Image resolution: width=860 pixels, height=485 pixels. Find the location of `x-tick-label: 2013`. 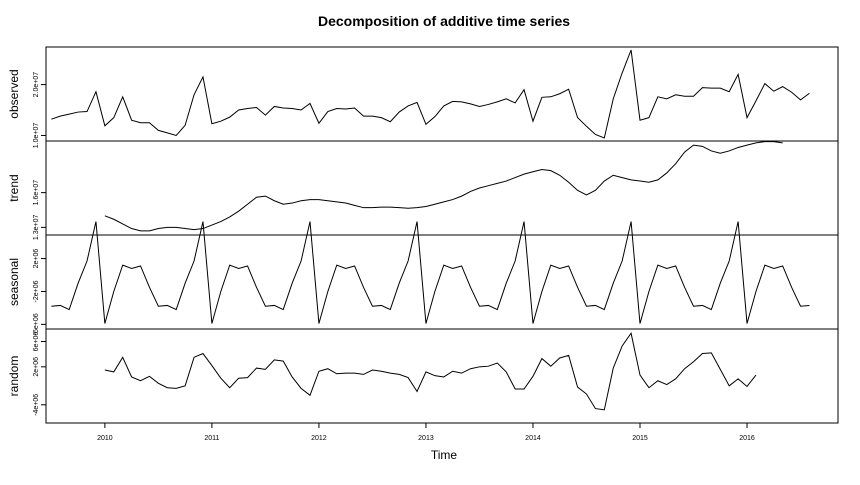

x-tick-label: 2013 is located at coordinates (426, 438).